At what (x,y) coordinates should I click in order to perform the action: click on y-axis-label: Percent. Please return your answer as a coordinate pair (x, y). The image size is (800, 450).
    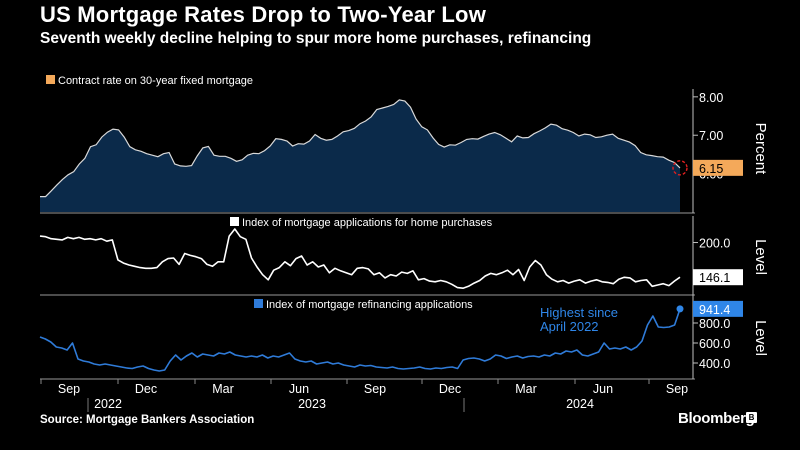
    Looking at the image, I should click on (760, 149).